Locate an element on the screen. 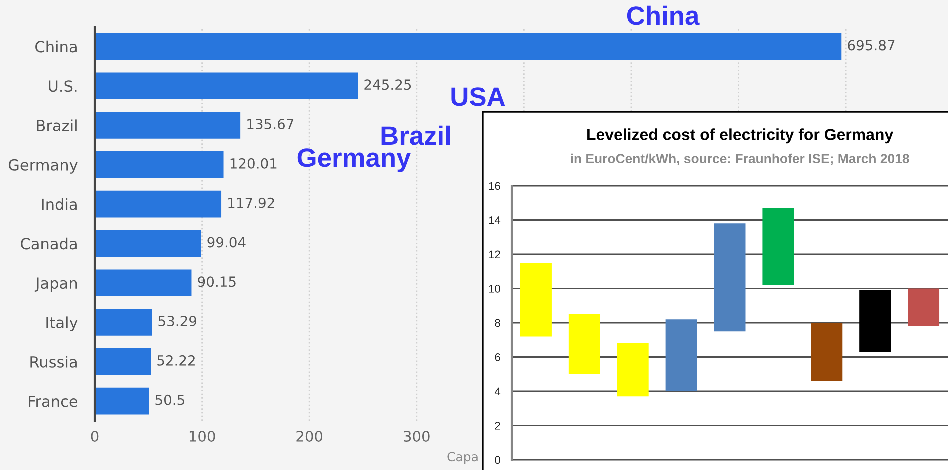 The height and width of the screenshot is (470, 948). data-label: 90.15 is located at coordinates (217, 282).